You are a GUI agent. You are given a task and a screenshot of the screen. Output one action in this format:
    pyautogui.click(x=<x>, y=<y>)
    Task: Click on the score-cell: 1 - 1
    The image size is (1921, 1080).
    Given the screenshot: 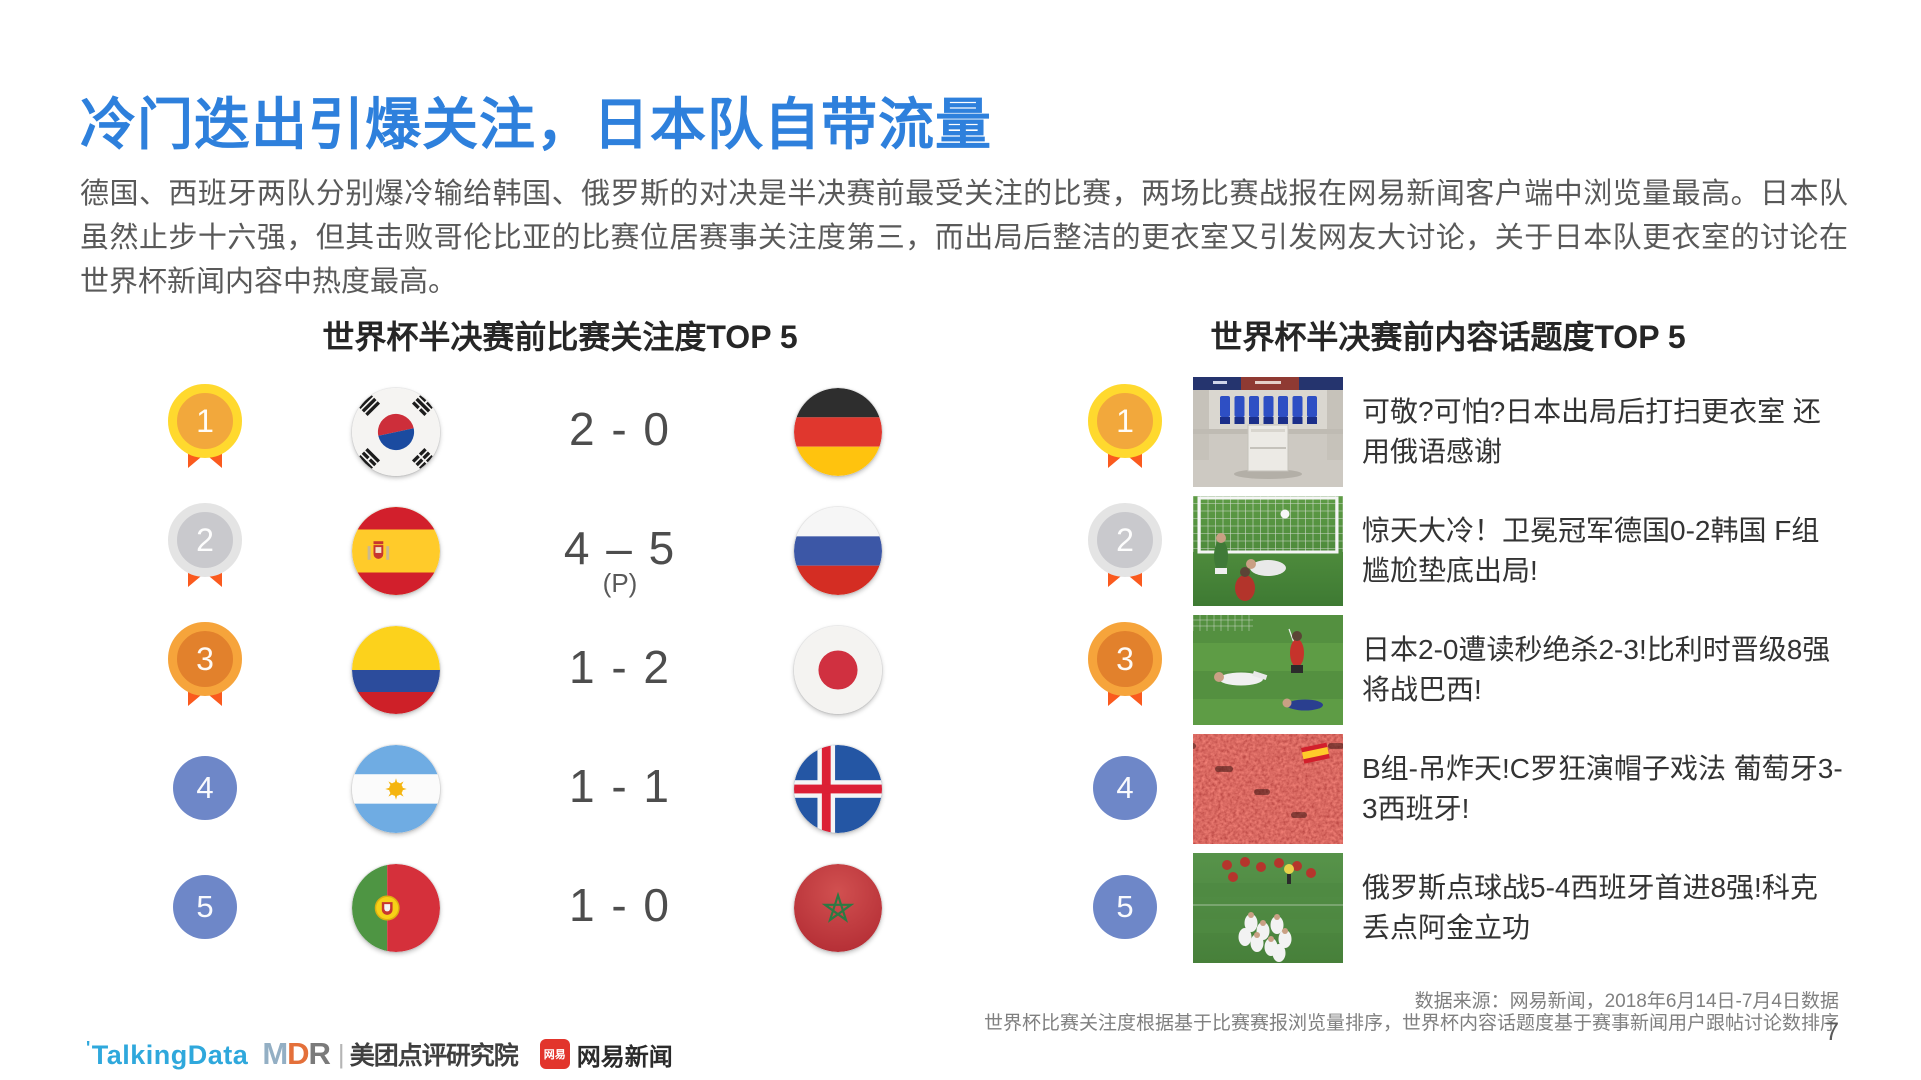 What is the action you would take?
    pyautogui.click(x=620, y=788)
    